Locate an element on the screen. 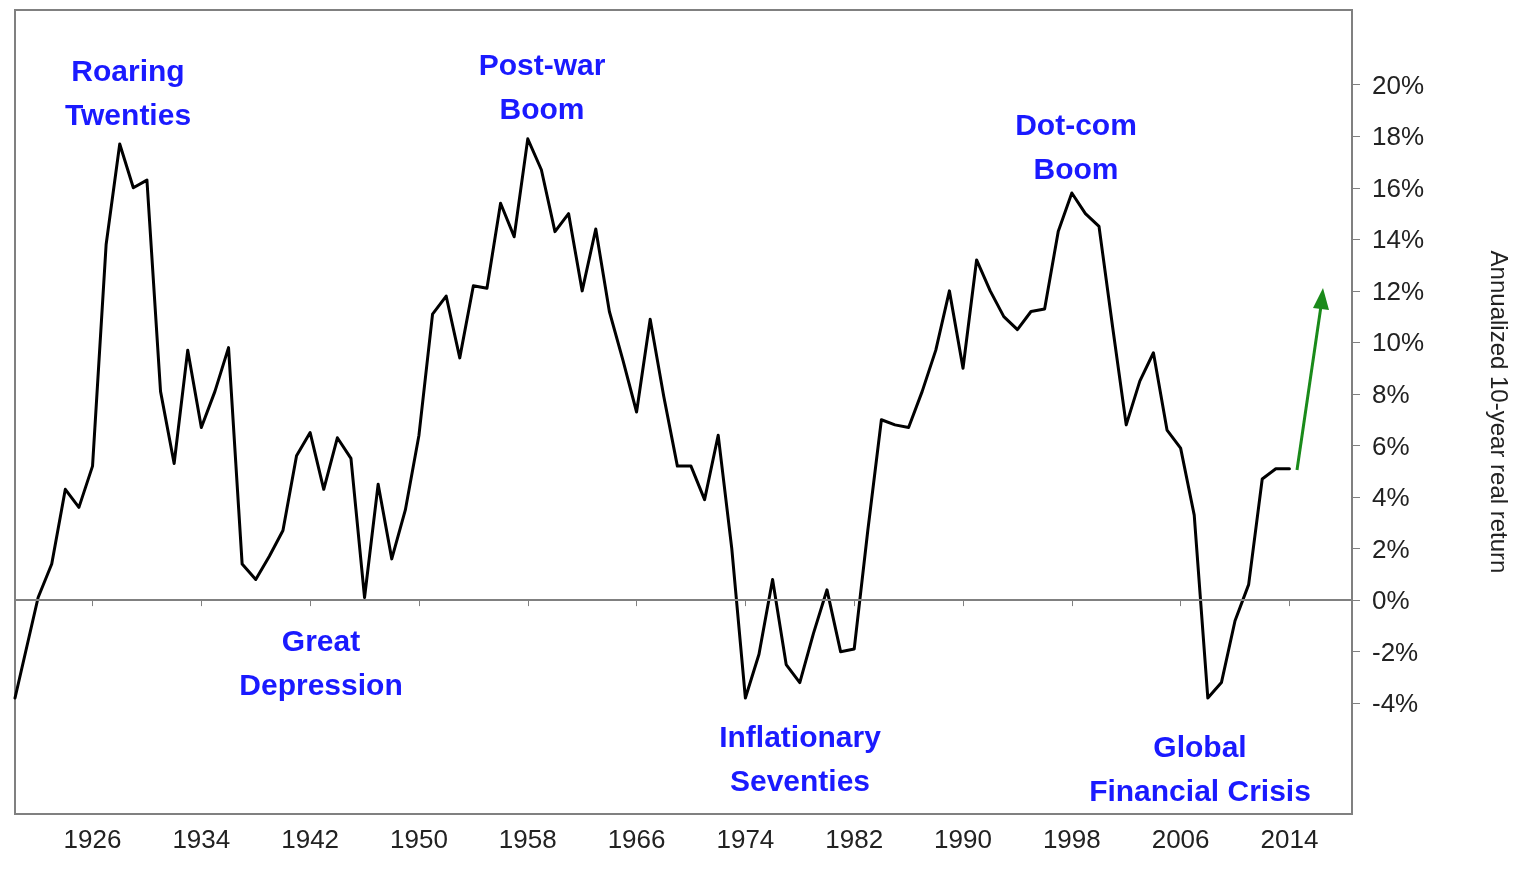 The height and width of the screenshot is (873, 1530). y-tick-label: 16% is located at coordinates (1398, 187).